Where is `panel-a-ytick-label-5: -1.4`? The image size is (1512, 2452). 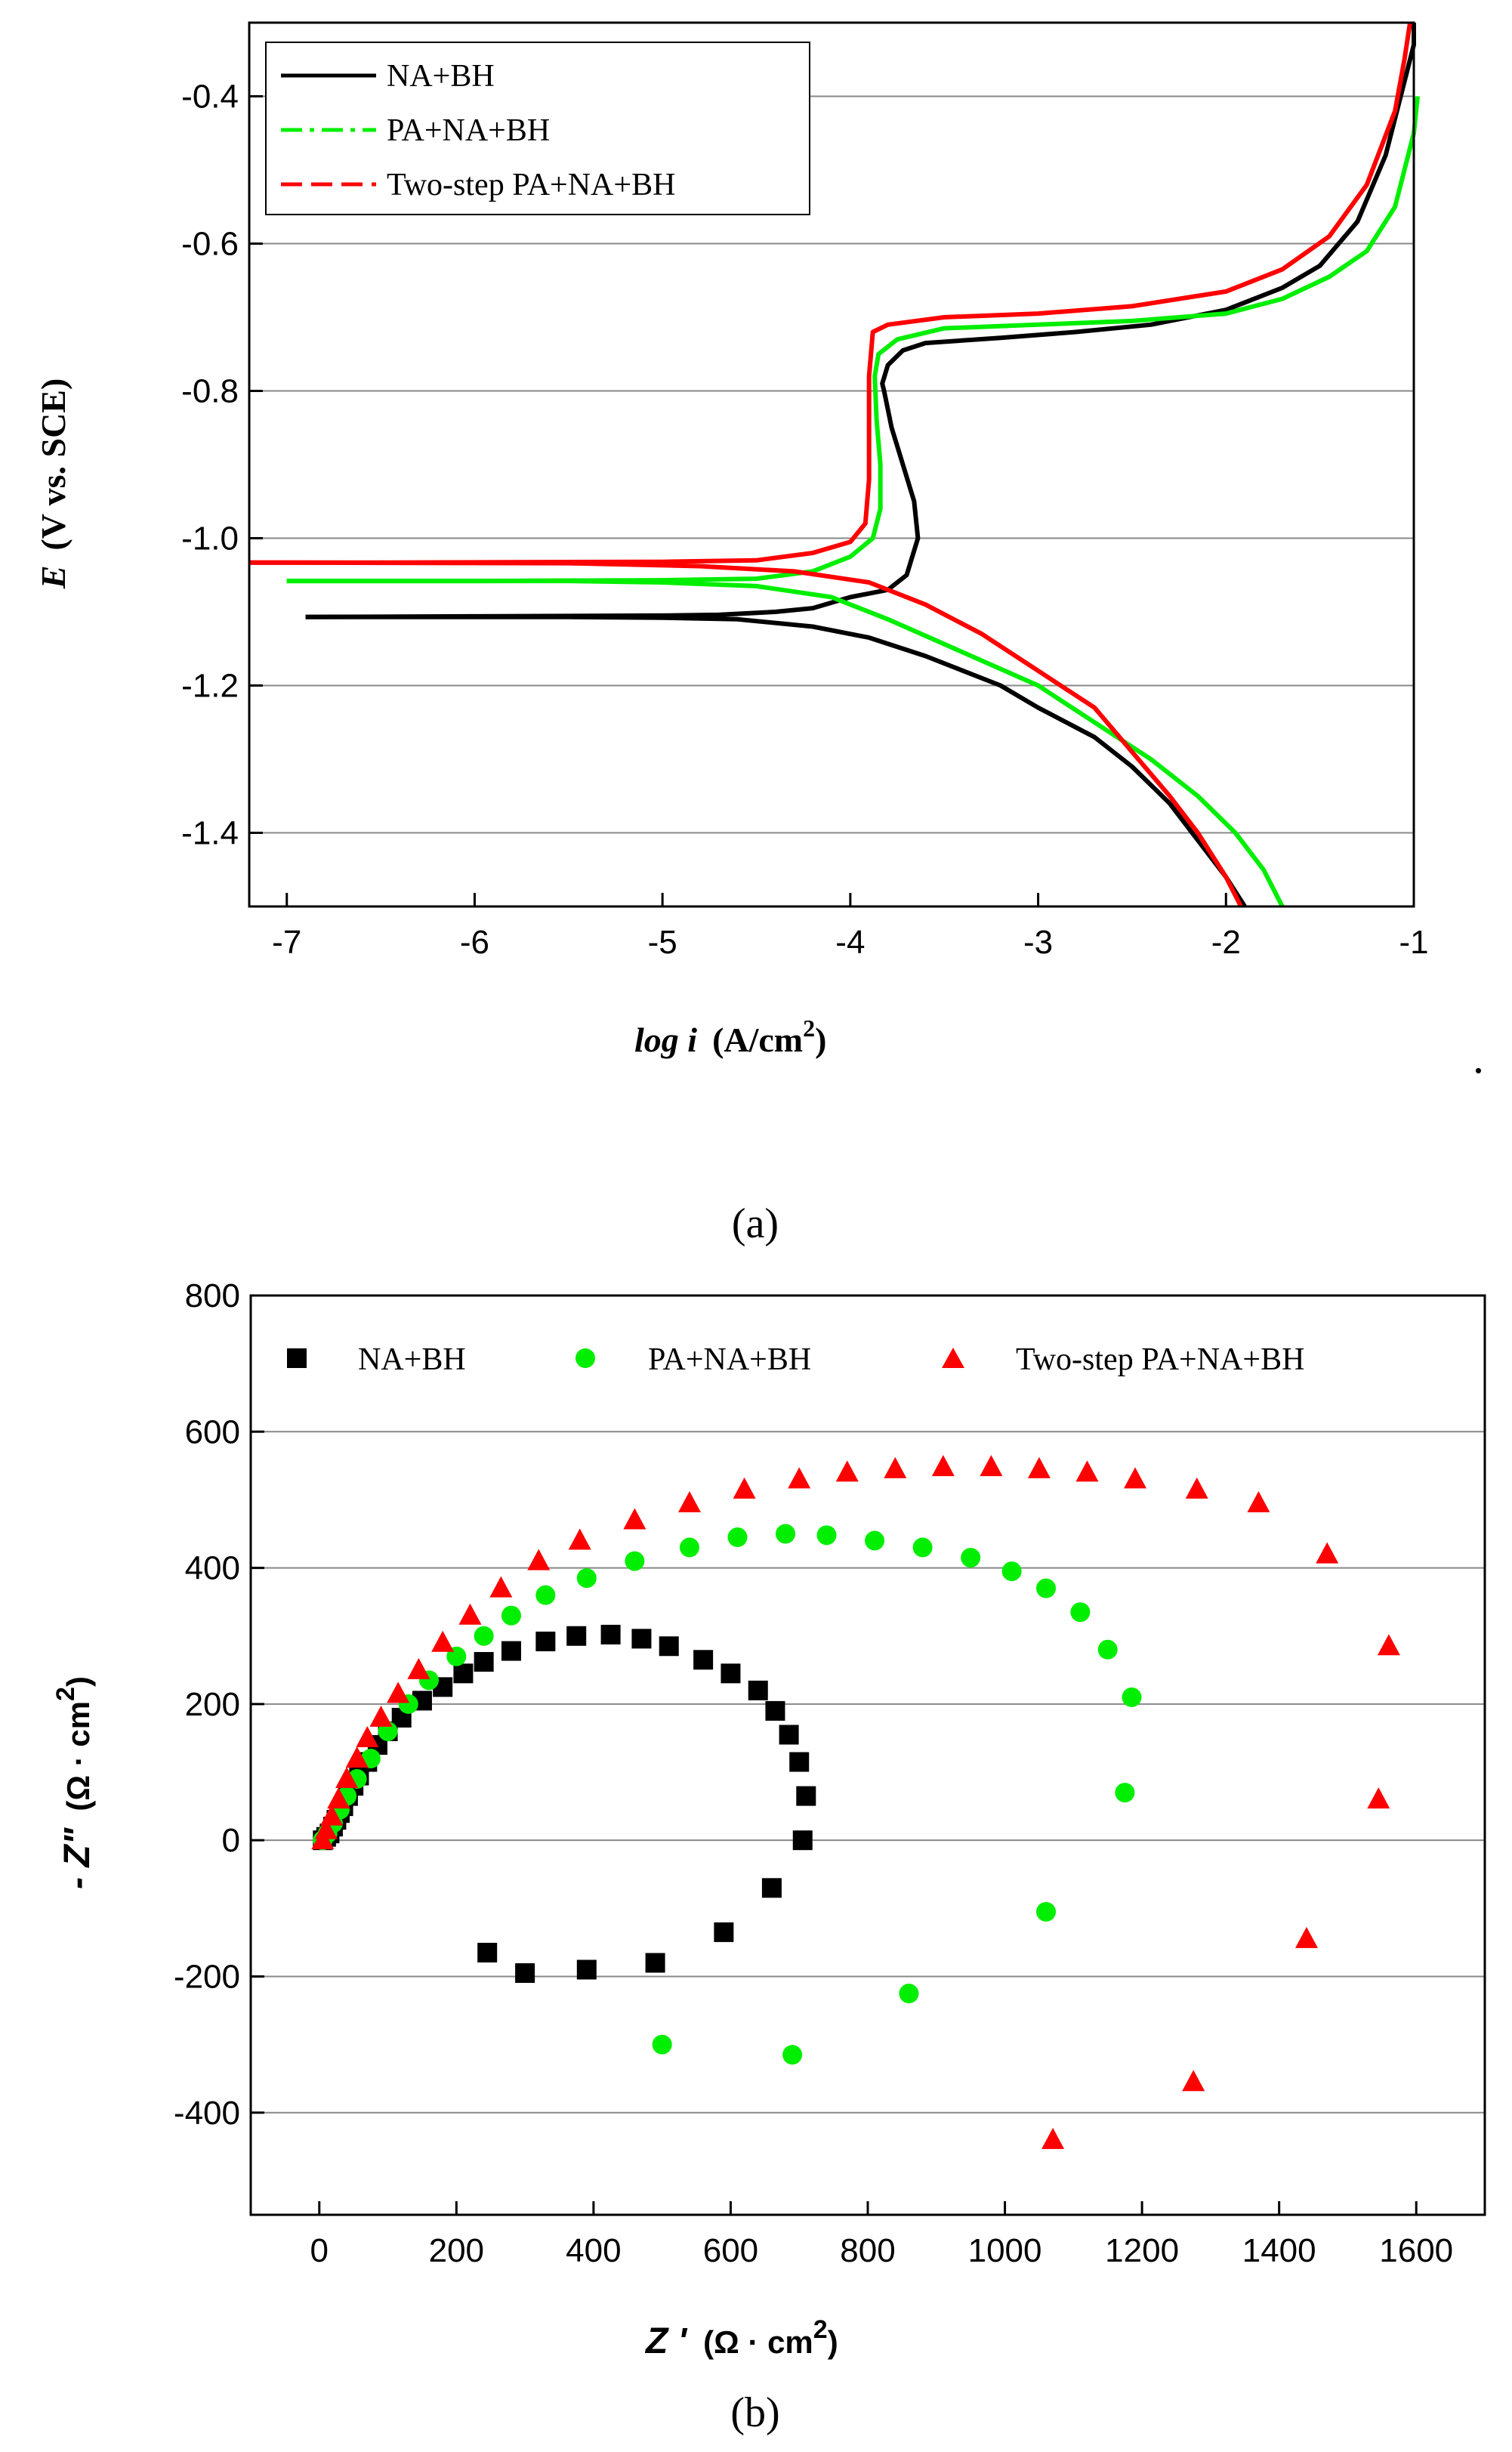
panel-a-ytick-label-5: -1.4 is located at coordinates (210, 833).